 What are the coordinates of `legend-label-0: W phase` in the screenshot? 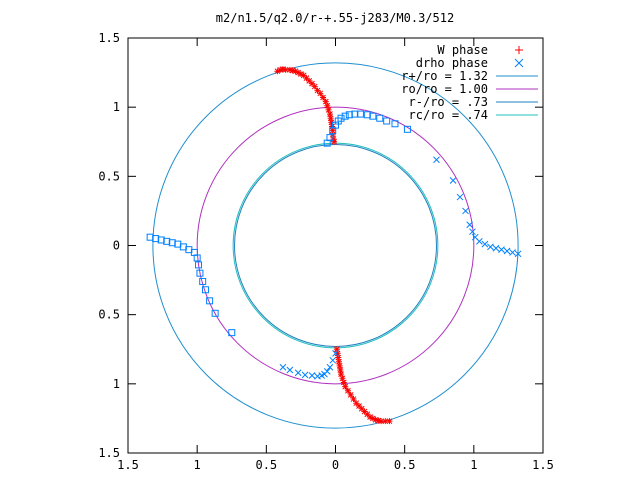 It's located at (462, 50).